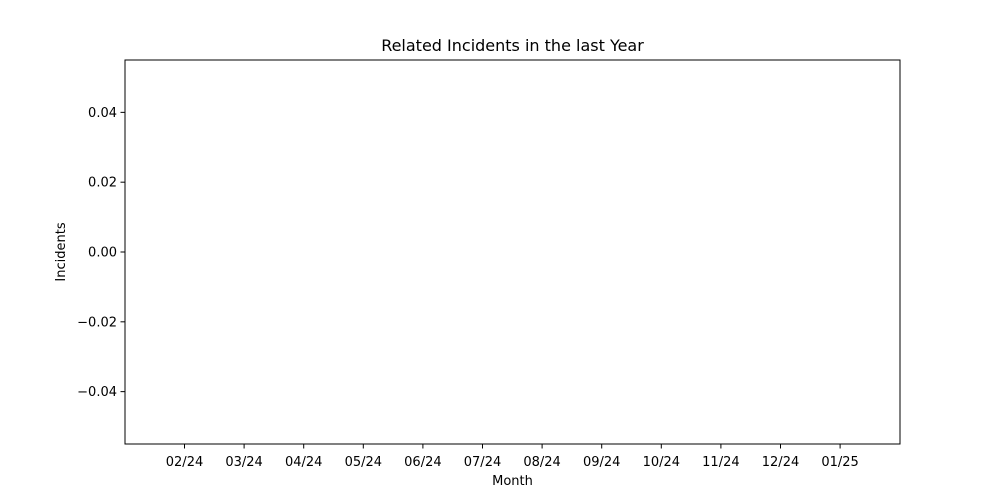  I want to click on y-axis-ticks: −0.04 −0.02 0.00 0.02 0.04, so click(101, 253).